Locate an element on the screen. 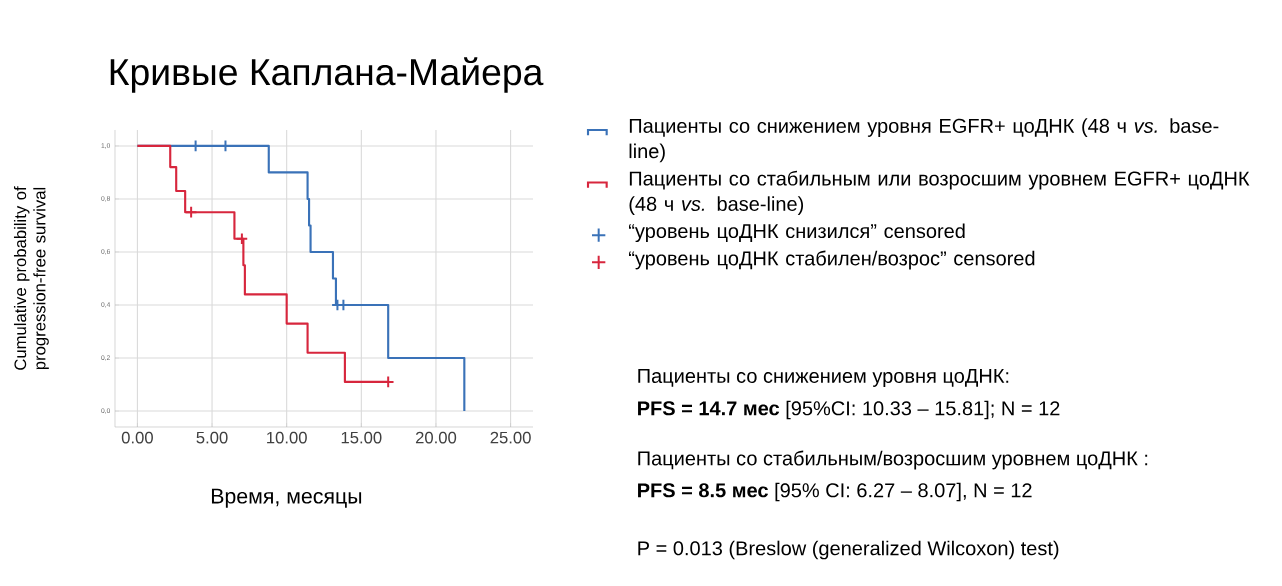  text: Пациенты со снижением уровня цоДНК: is located at coordinates (823, 378).